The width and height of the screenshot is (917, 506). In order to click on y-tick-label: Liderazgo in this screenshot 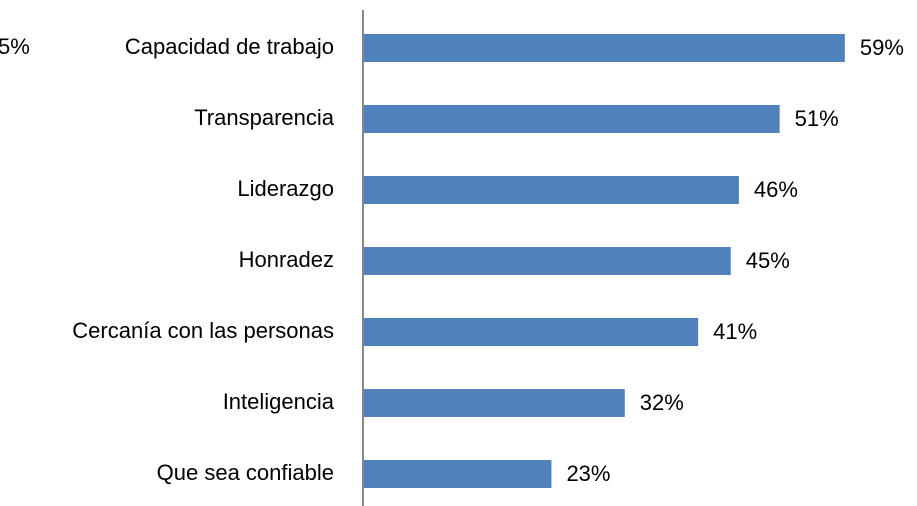, I will do `click(285, 188)`.